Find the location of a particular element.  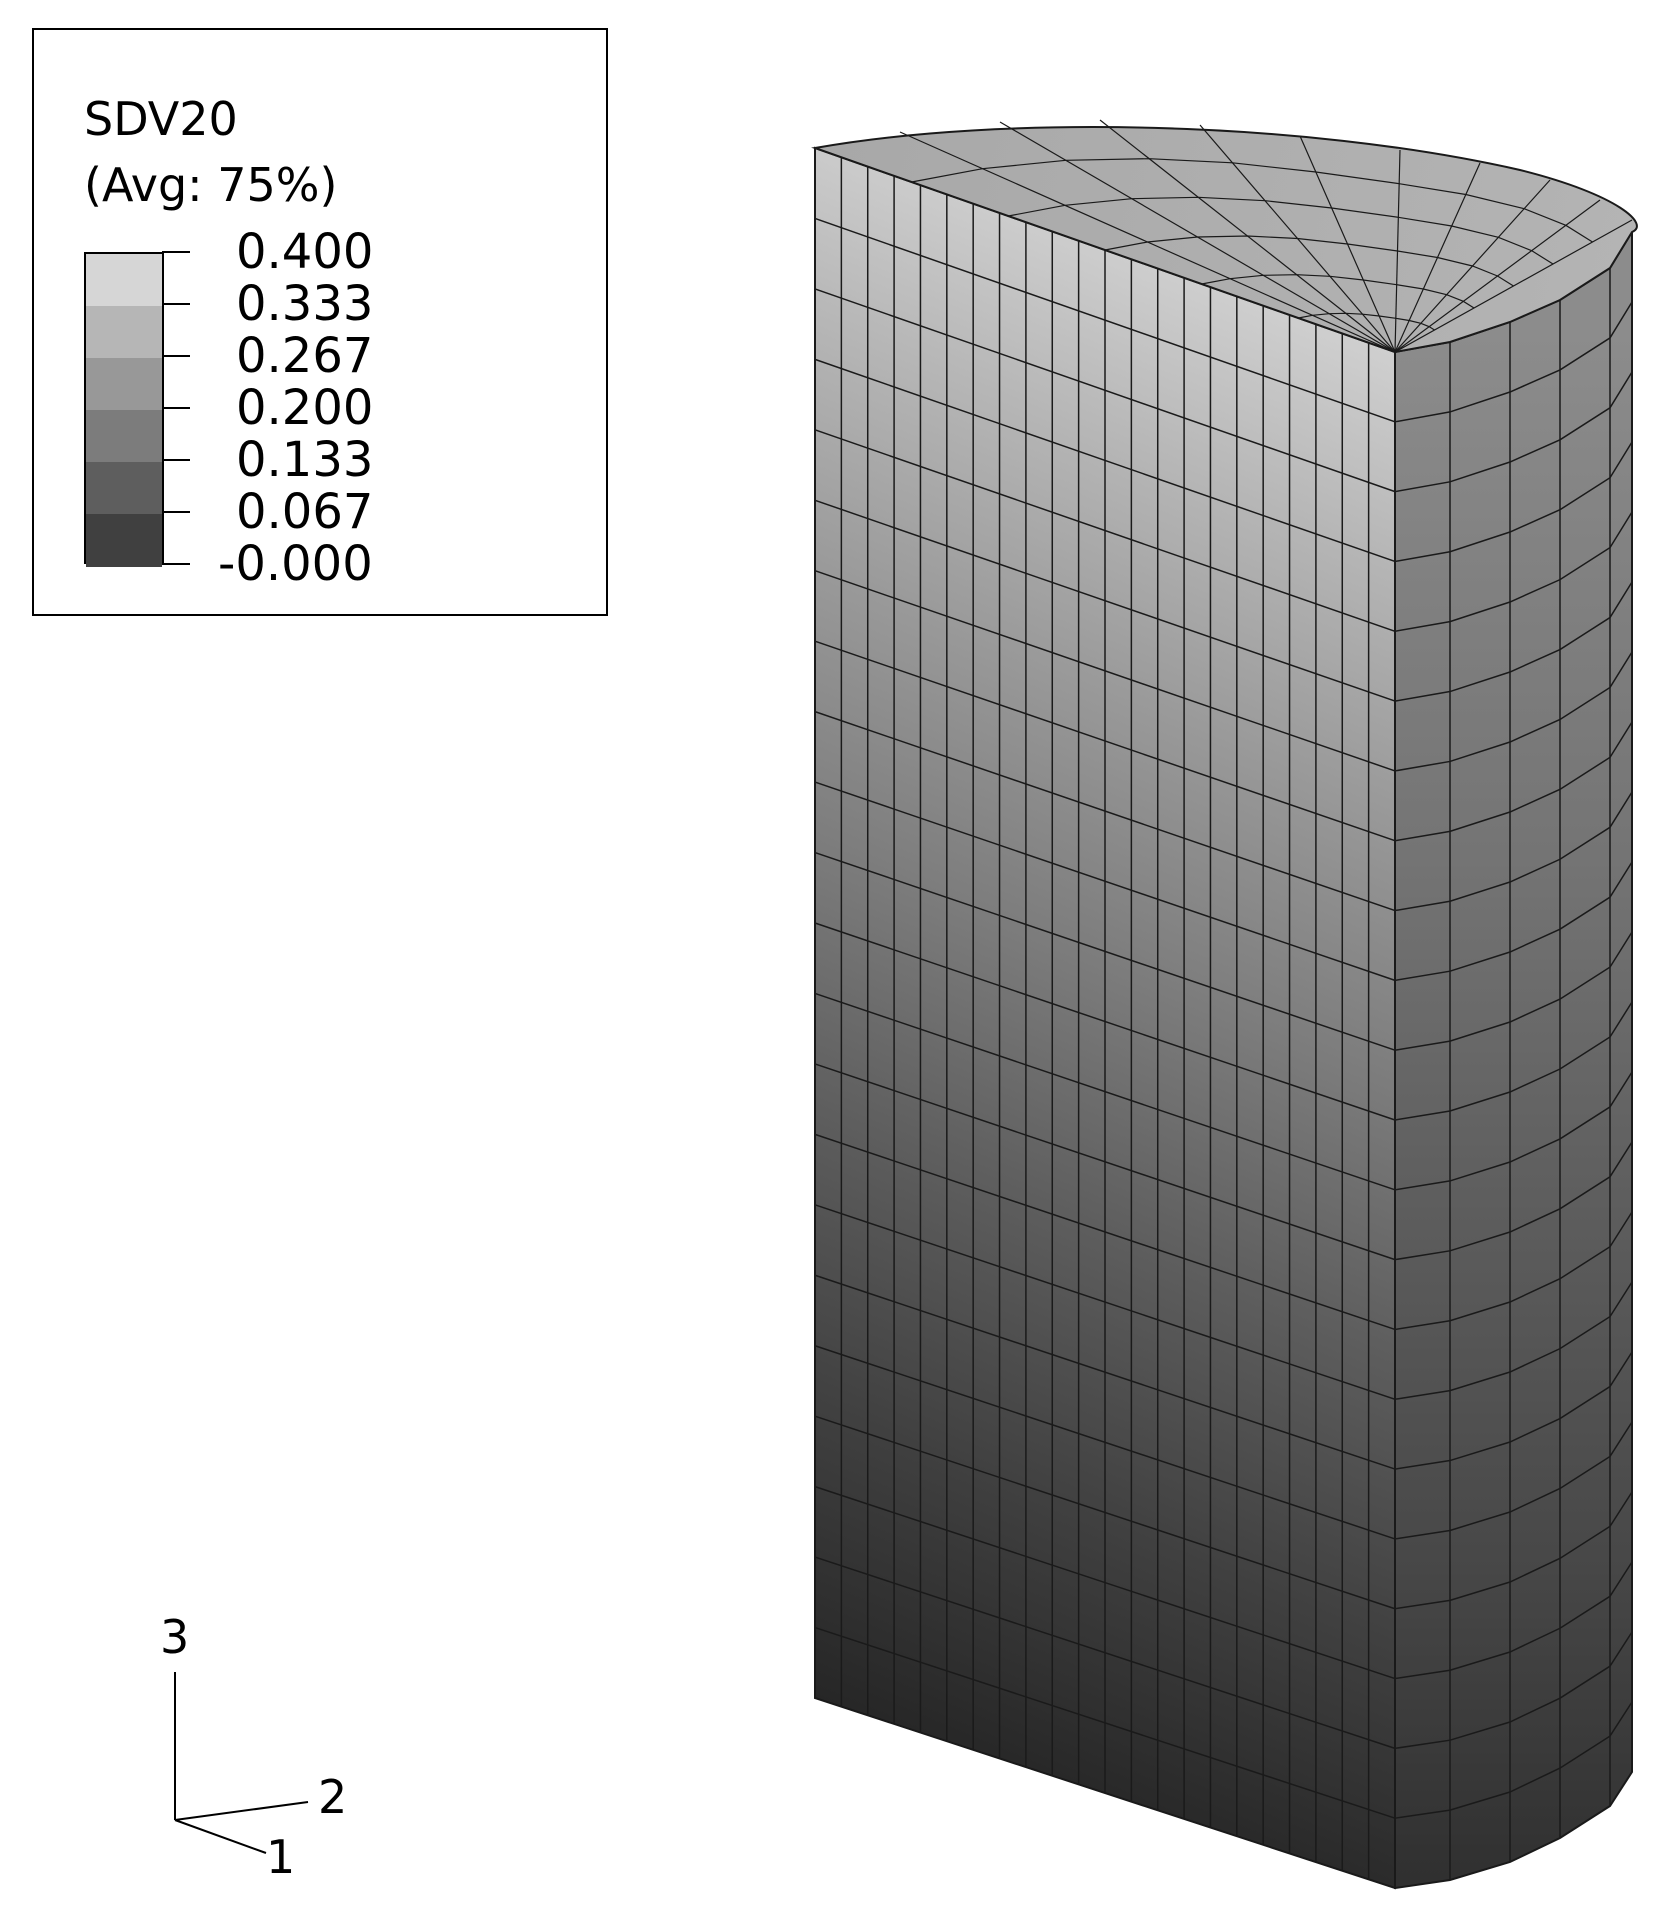

curved-surface is located at coordinates (1513, 1059).